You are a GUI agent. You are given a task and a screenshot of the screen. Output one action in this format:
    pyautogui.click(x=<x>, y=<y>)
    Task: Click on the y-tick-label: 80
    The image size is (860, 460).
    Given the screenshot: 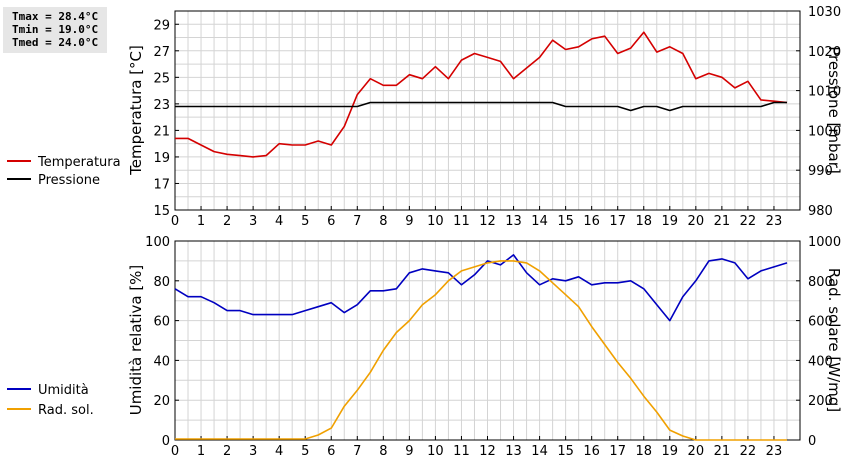 What is the action you would take?
    pyautogui.click(x=161, y=282)
    